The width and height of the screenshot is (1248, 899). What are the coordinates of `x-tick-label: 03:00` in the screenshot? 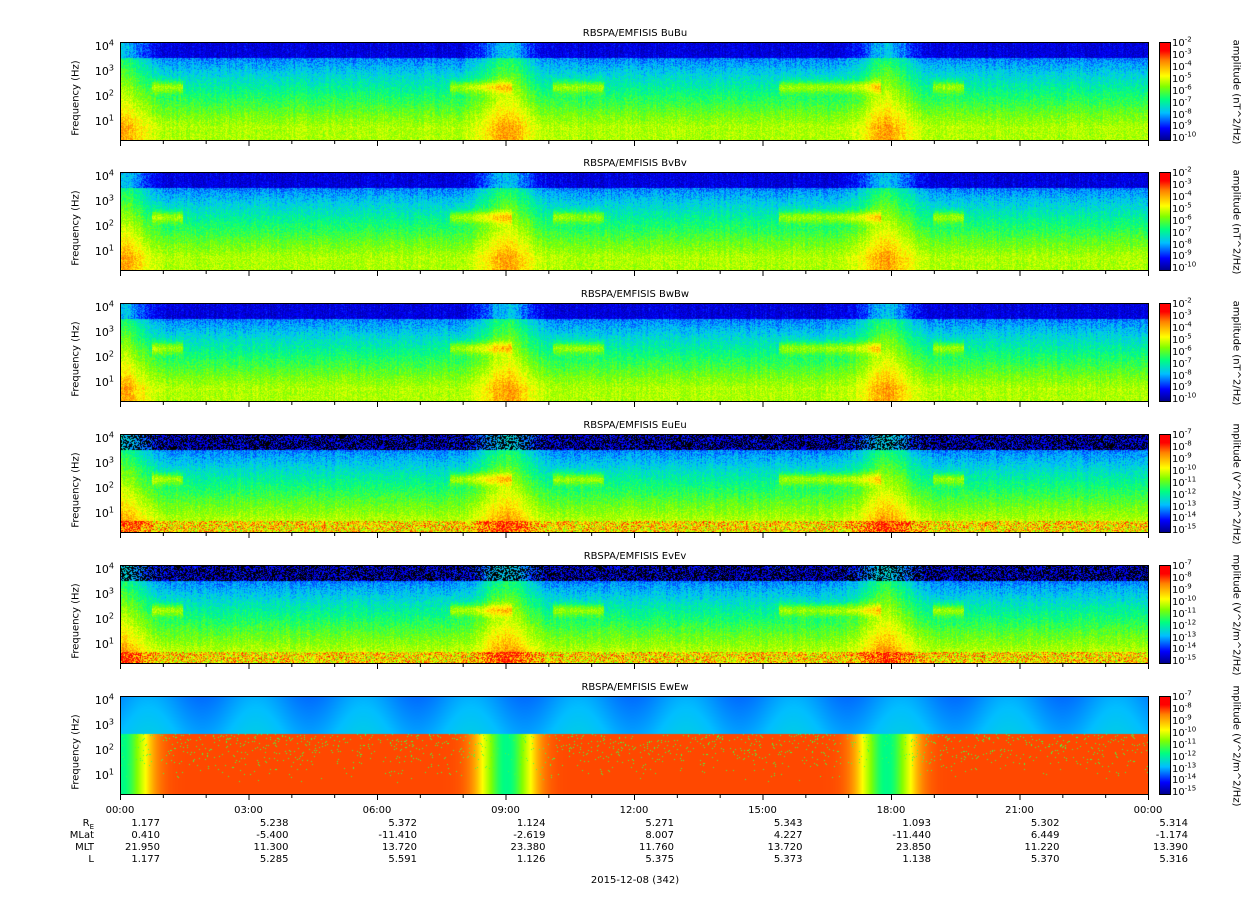 It's located at (248, 810).